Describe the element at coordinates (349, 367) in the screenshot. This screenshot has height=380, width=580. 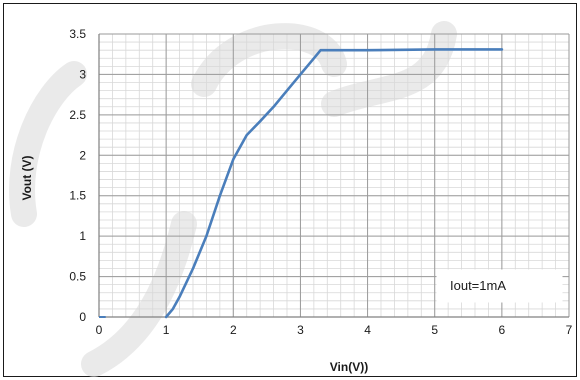
I see `x-axis-title: Vin(V))` at that location.